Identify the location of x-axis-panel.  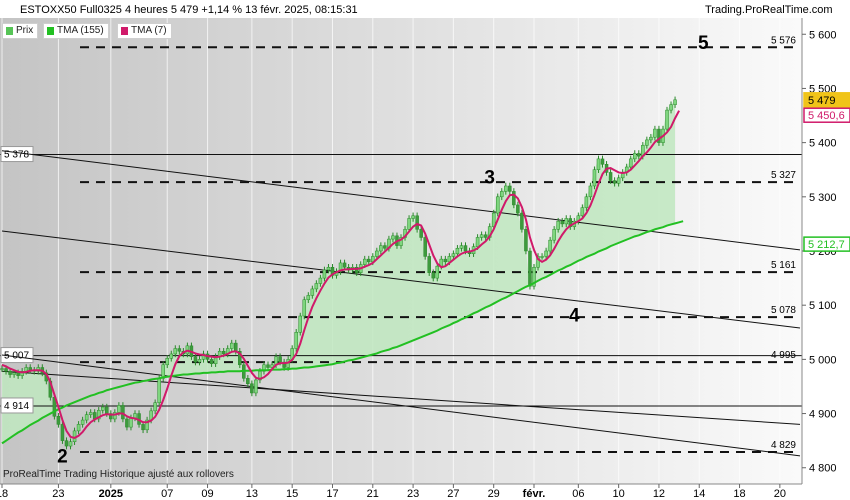
(425, 492).